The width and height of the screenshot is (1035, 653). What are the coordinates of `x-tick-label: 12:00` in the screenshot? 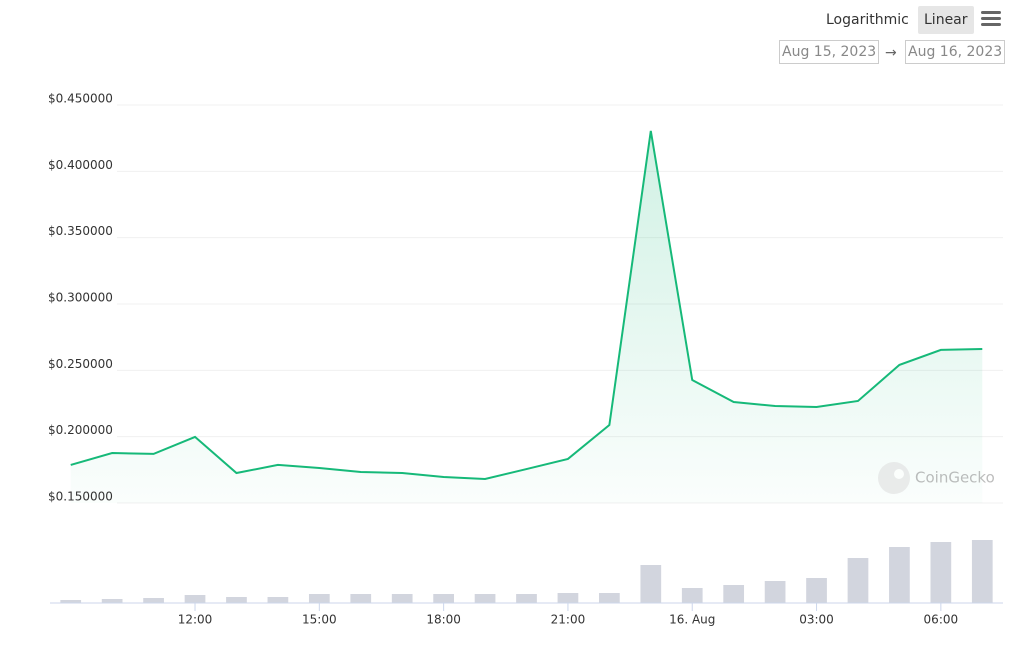 It's located at (195, 620).